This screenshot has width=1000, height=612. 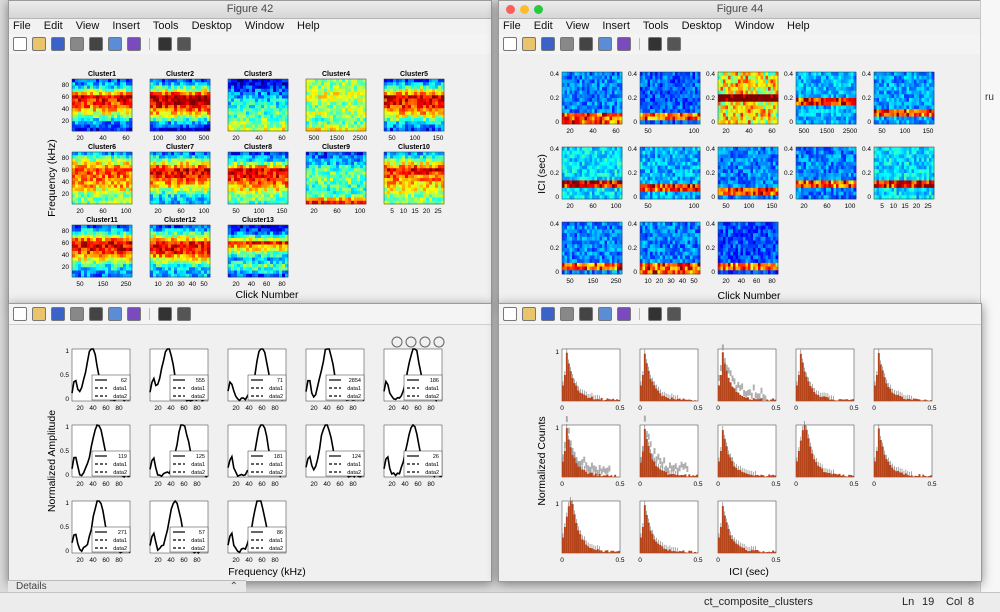 I want to click on pan-icon, so click(x=397, y=342).